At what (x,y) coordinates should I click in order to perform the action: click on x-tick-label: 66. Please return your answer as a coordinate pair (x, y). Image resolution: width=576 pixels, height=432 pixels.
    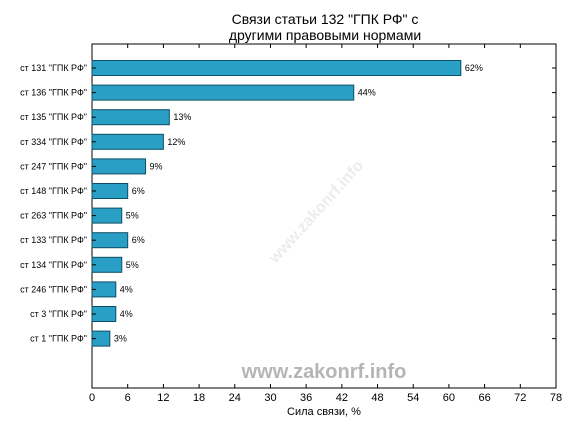
    Looking at the image, I should click on (484, 398).